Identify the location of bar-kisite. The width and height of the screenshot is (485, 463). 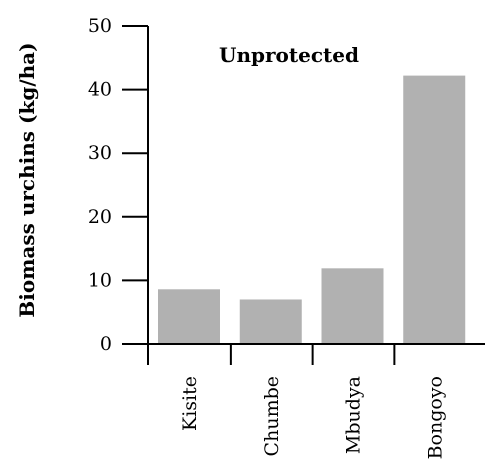
(189, 316).